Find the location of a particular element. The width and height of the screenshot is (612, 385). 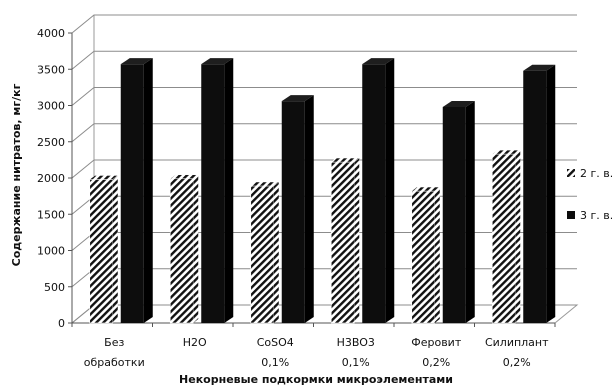

legend-label: 3 г. в. is located at coordinates (596, 215).